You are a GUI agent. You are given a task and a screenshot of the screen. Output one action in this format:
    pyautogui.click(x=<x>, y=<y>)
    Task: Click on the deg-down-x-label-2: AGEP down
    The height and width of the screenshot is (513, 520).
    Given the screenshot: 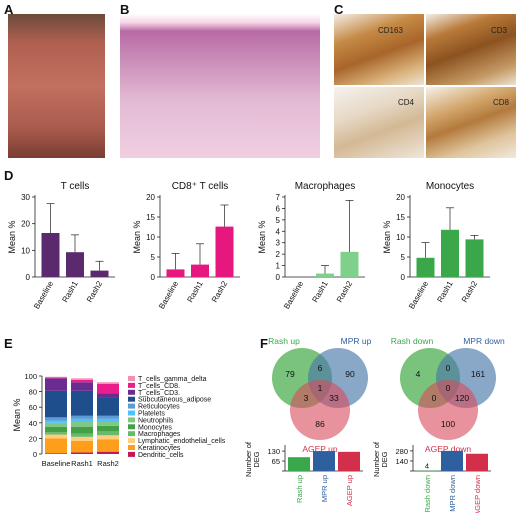 What is the action you would take?
    pyautogui.click(x=477, y=494)
    